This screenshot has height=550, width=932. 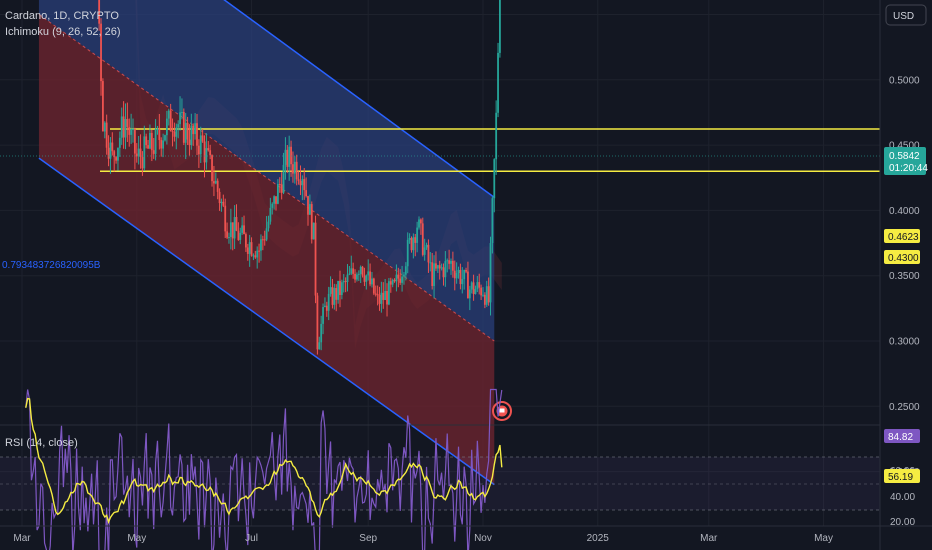 I want to click on horizontal-levels, so click(x=490, y=150).